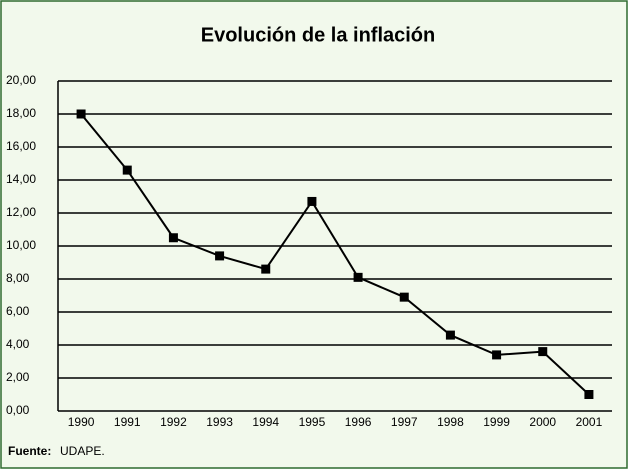  What do you see at coordinates (542, 422) in the screenshot?
I see `x-tick-label: 2000` at bounding box center [542, 422].